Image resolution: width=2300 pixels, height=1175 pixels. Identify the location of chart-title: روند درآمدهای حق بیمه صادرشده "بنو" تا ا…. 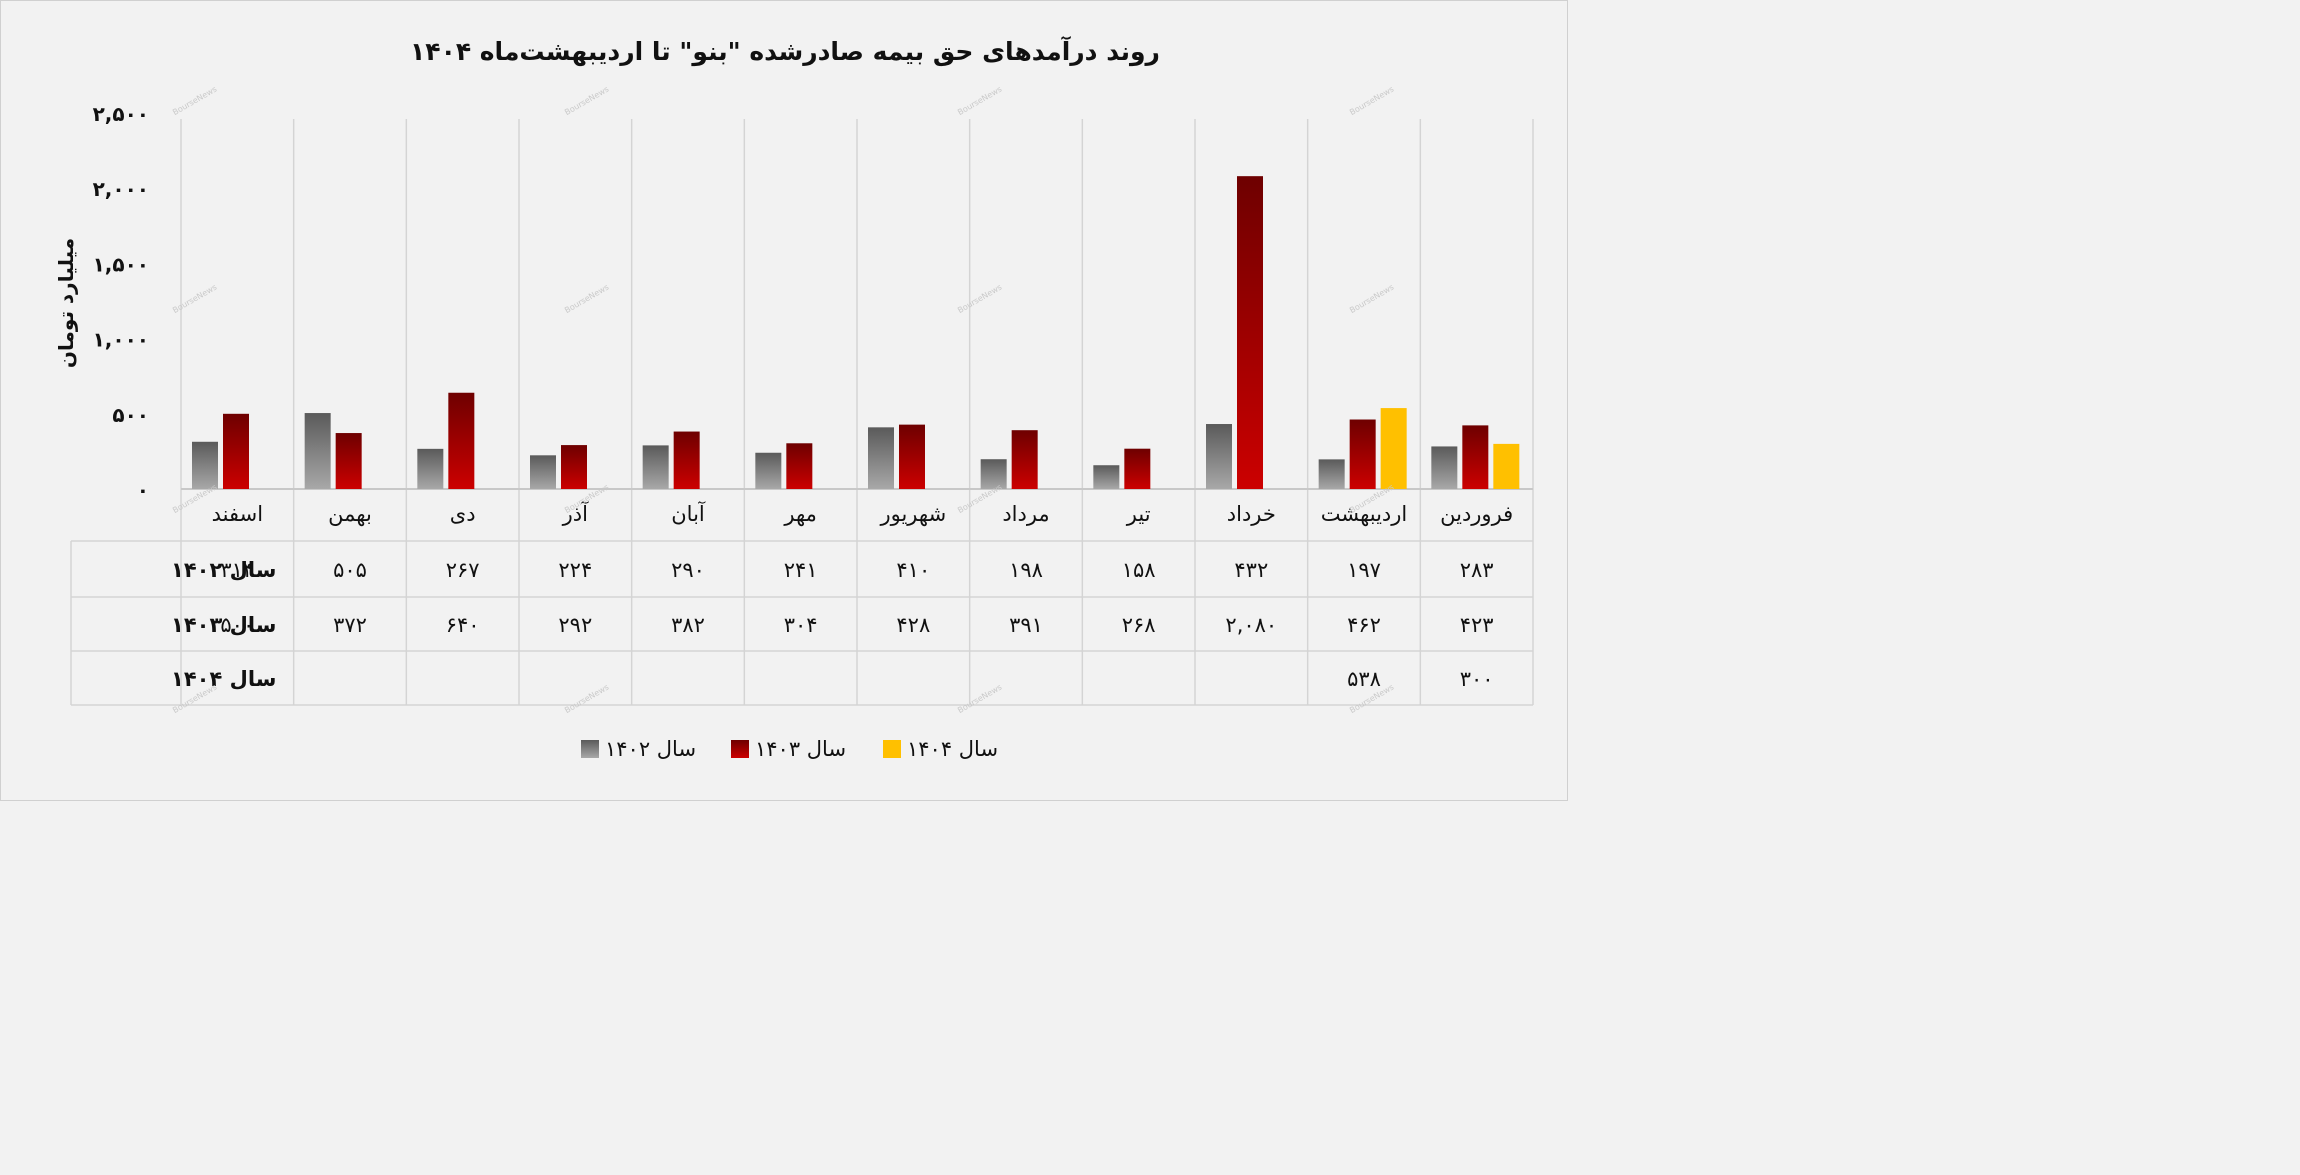
(785, 51).